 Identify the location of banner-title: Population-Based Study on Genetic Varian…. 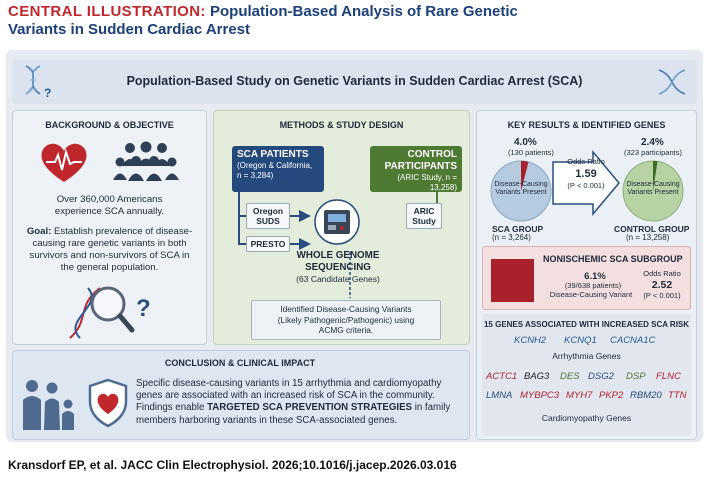
(354, 81).